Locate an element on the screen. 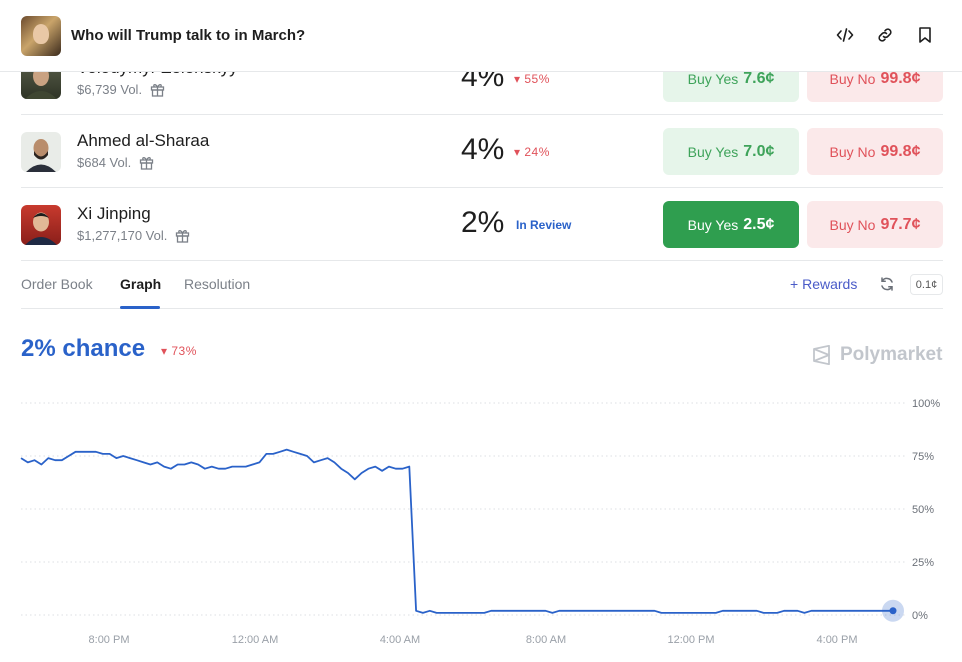 The image size is (962, 662). x-tick-label: 8:00 PM is located at coordinates (109, 640).